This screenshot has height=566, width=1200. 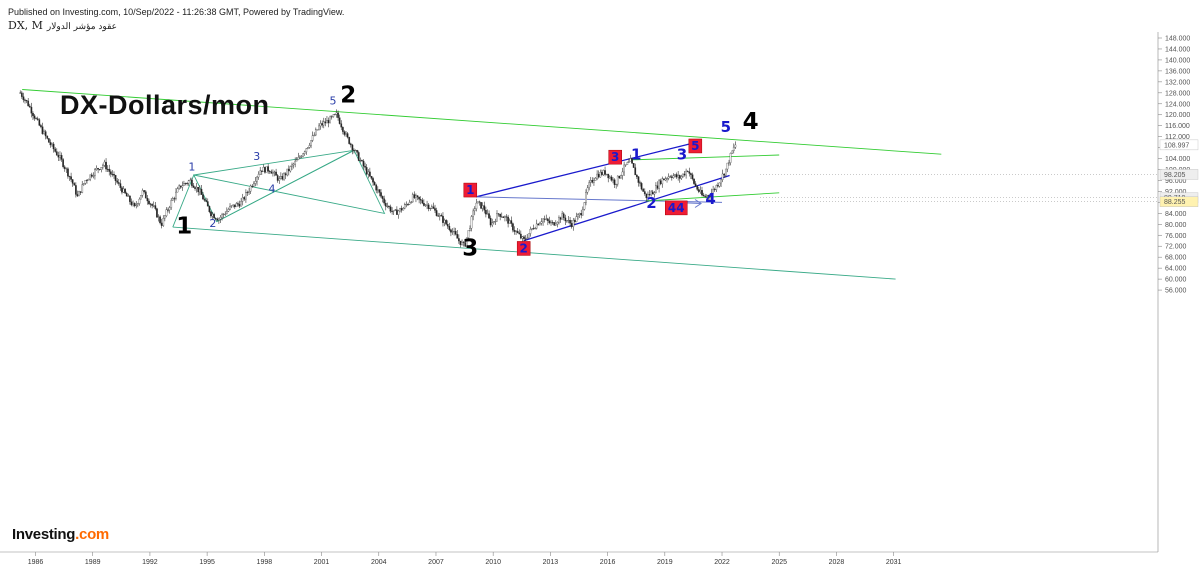 I want to click on box-label-bg, so click(x=676, y=208).